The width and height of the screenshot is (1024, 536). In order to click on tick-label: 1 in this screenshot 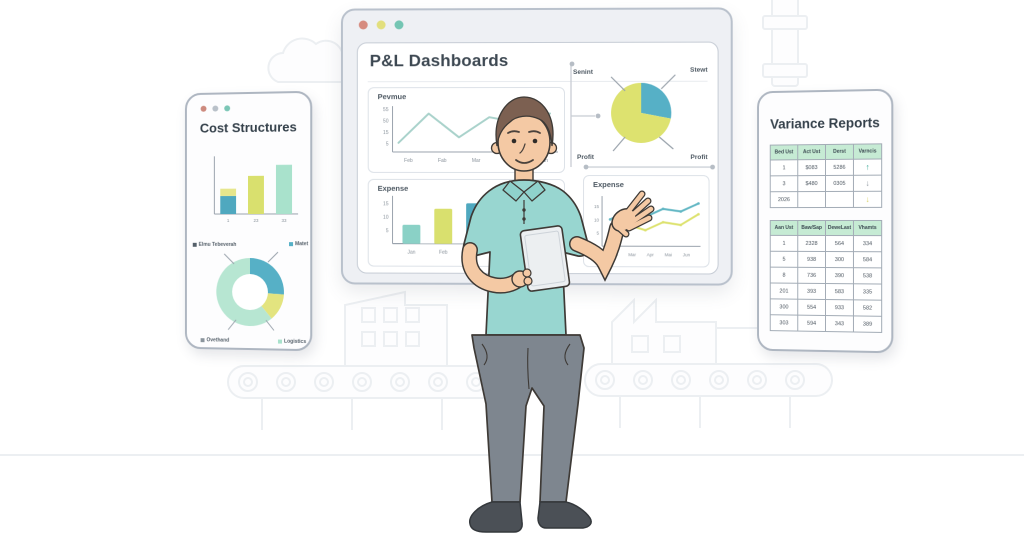, I will do `click(228, 220)`.